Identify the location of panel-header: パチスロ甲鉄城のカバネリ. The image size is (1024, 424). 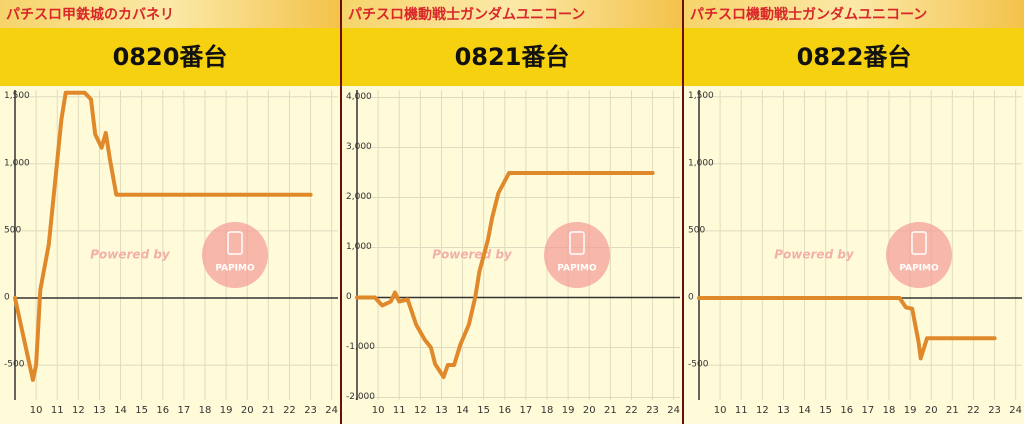
(90, 14).